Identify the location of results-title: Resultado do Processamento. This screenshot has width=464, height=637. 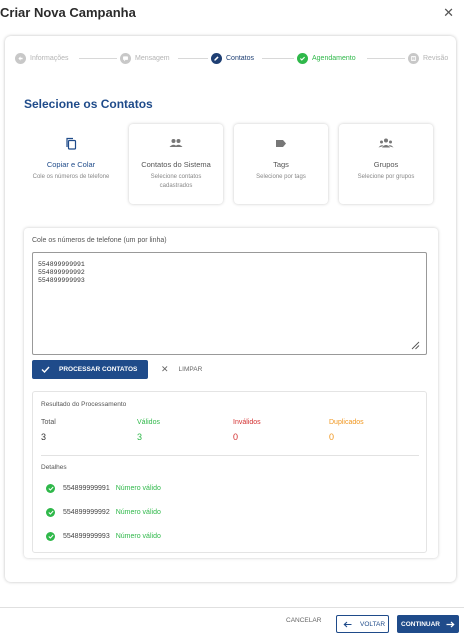
(84, 404).